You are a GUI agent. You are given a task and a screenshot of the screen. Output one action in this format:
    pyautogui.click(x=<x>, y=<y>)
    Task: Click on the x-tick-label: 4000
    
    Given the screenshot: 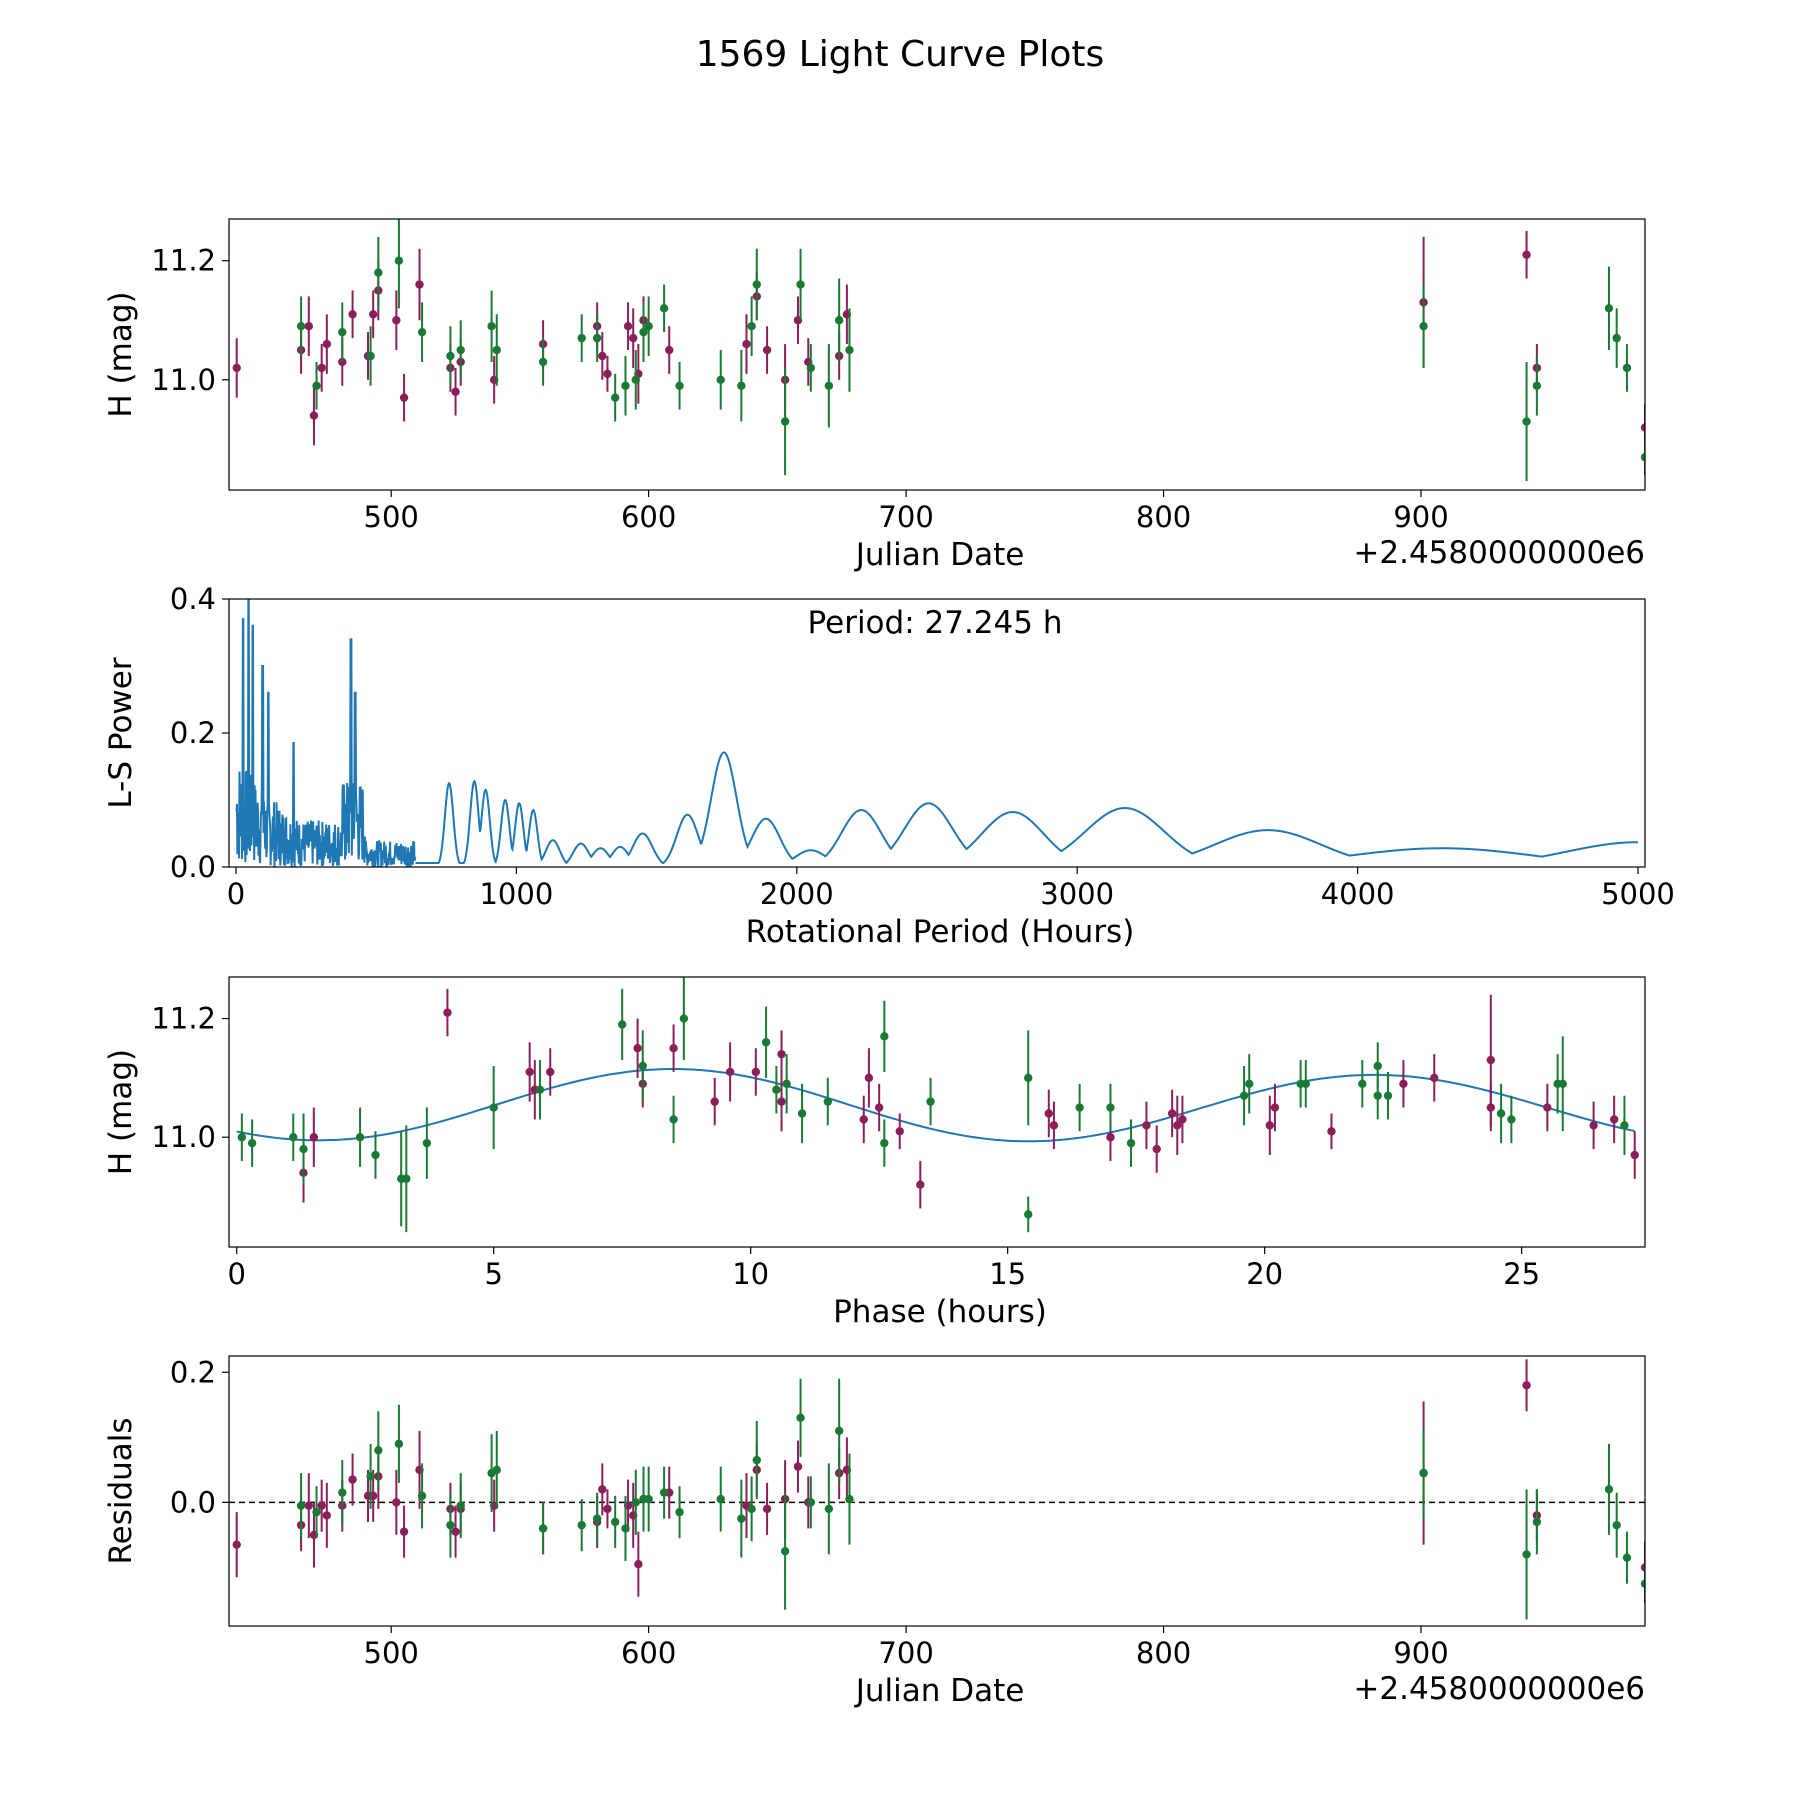 What is the action you would take?
    pyautogui.click(x=1358, y=894)
    